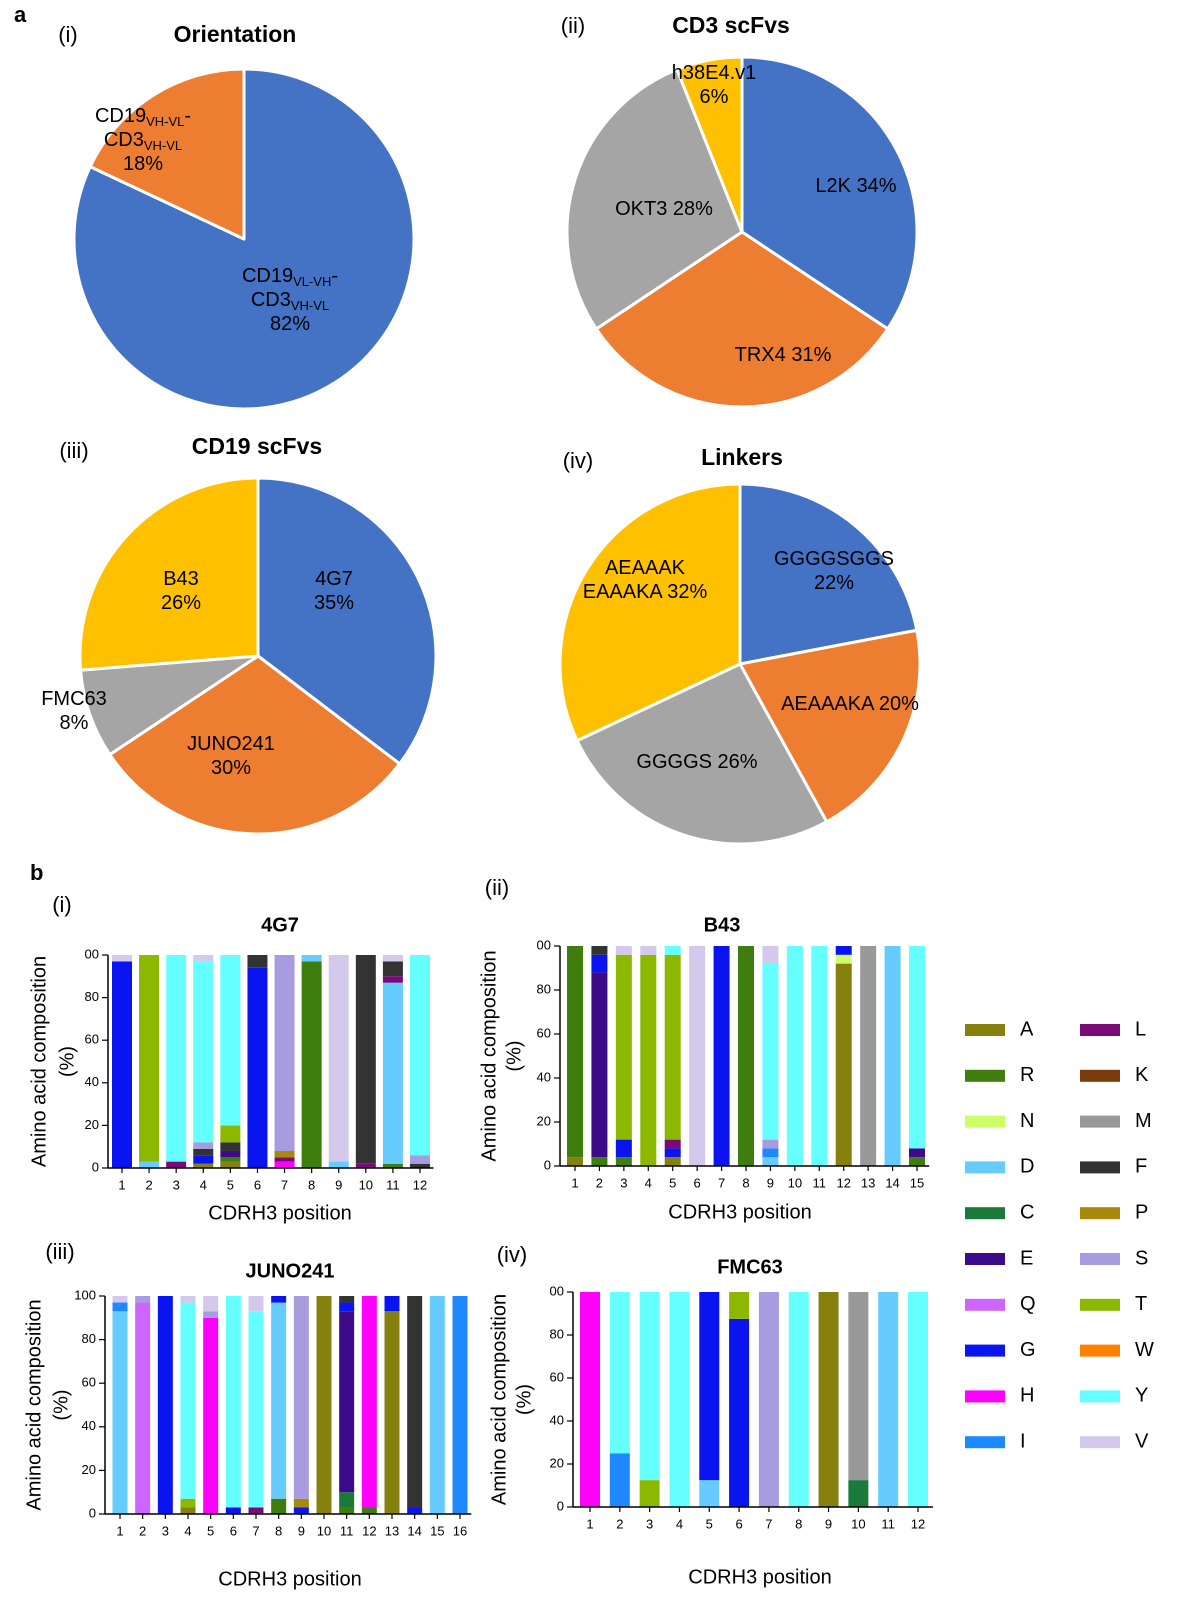 Image resolution: width=1193 pixels, height=1614 pixels. What do you see at coordinates (270, 300) in the screenshot?
I see `label-text: CD3` at bounding box center [270, 300].